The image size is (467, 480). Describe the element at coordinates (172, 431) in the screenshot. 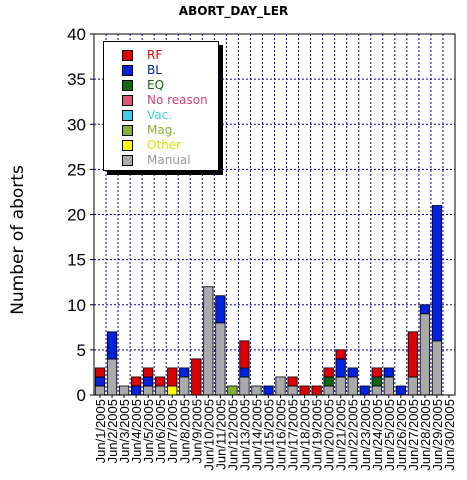

I see `x-tick-label: Jun/7/2005` at that location.